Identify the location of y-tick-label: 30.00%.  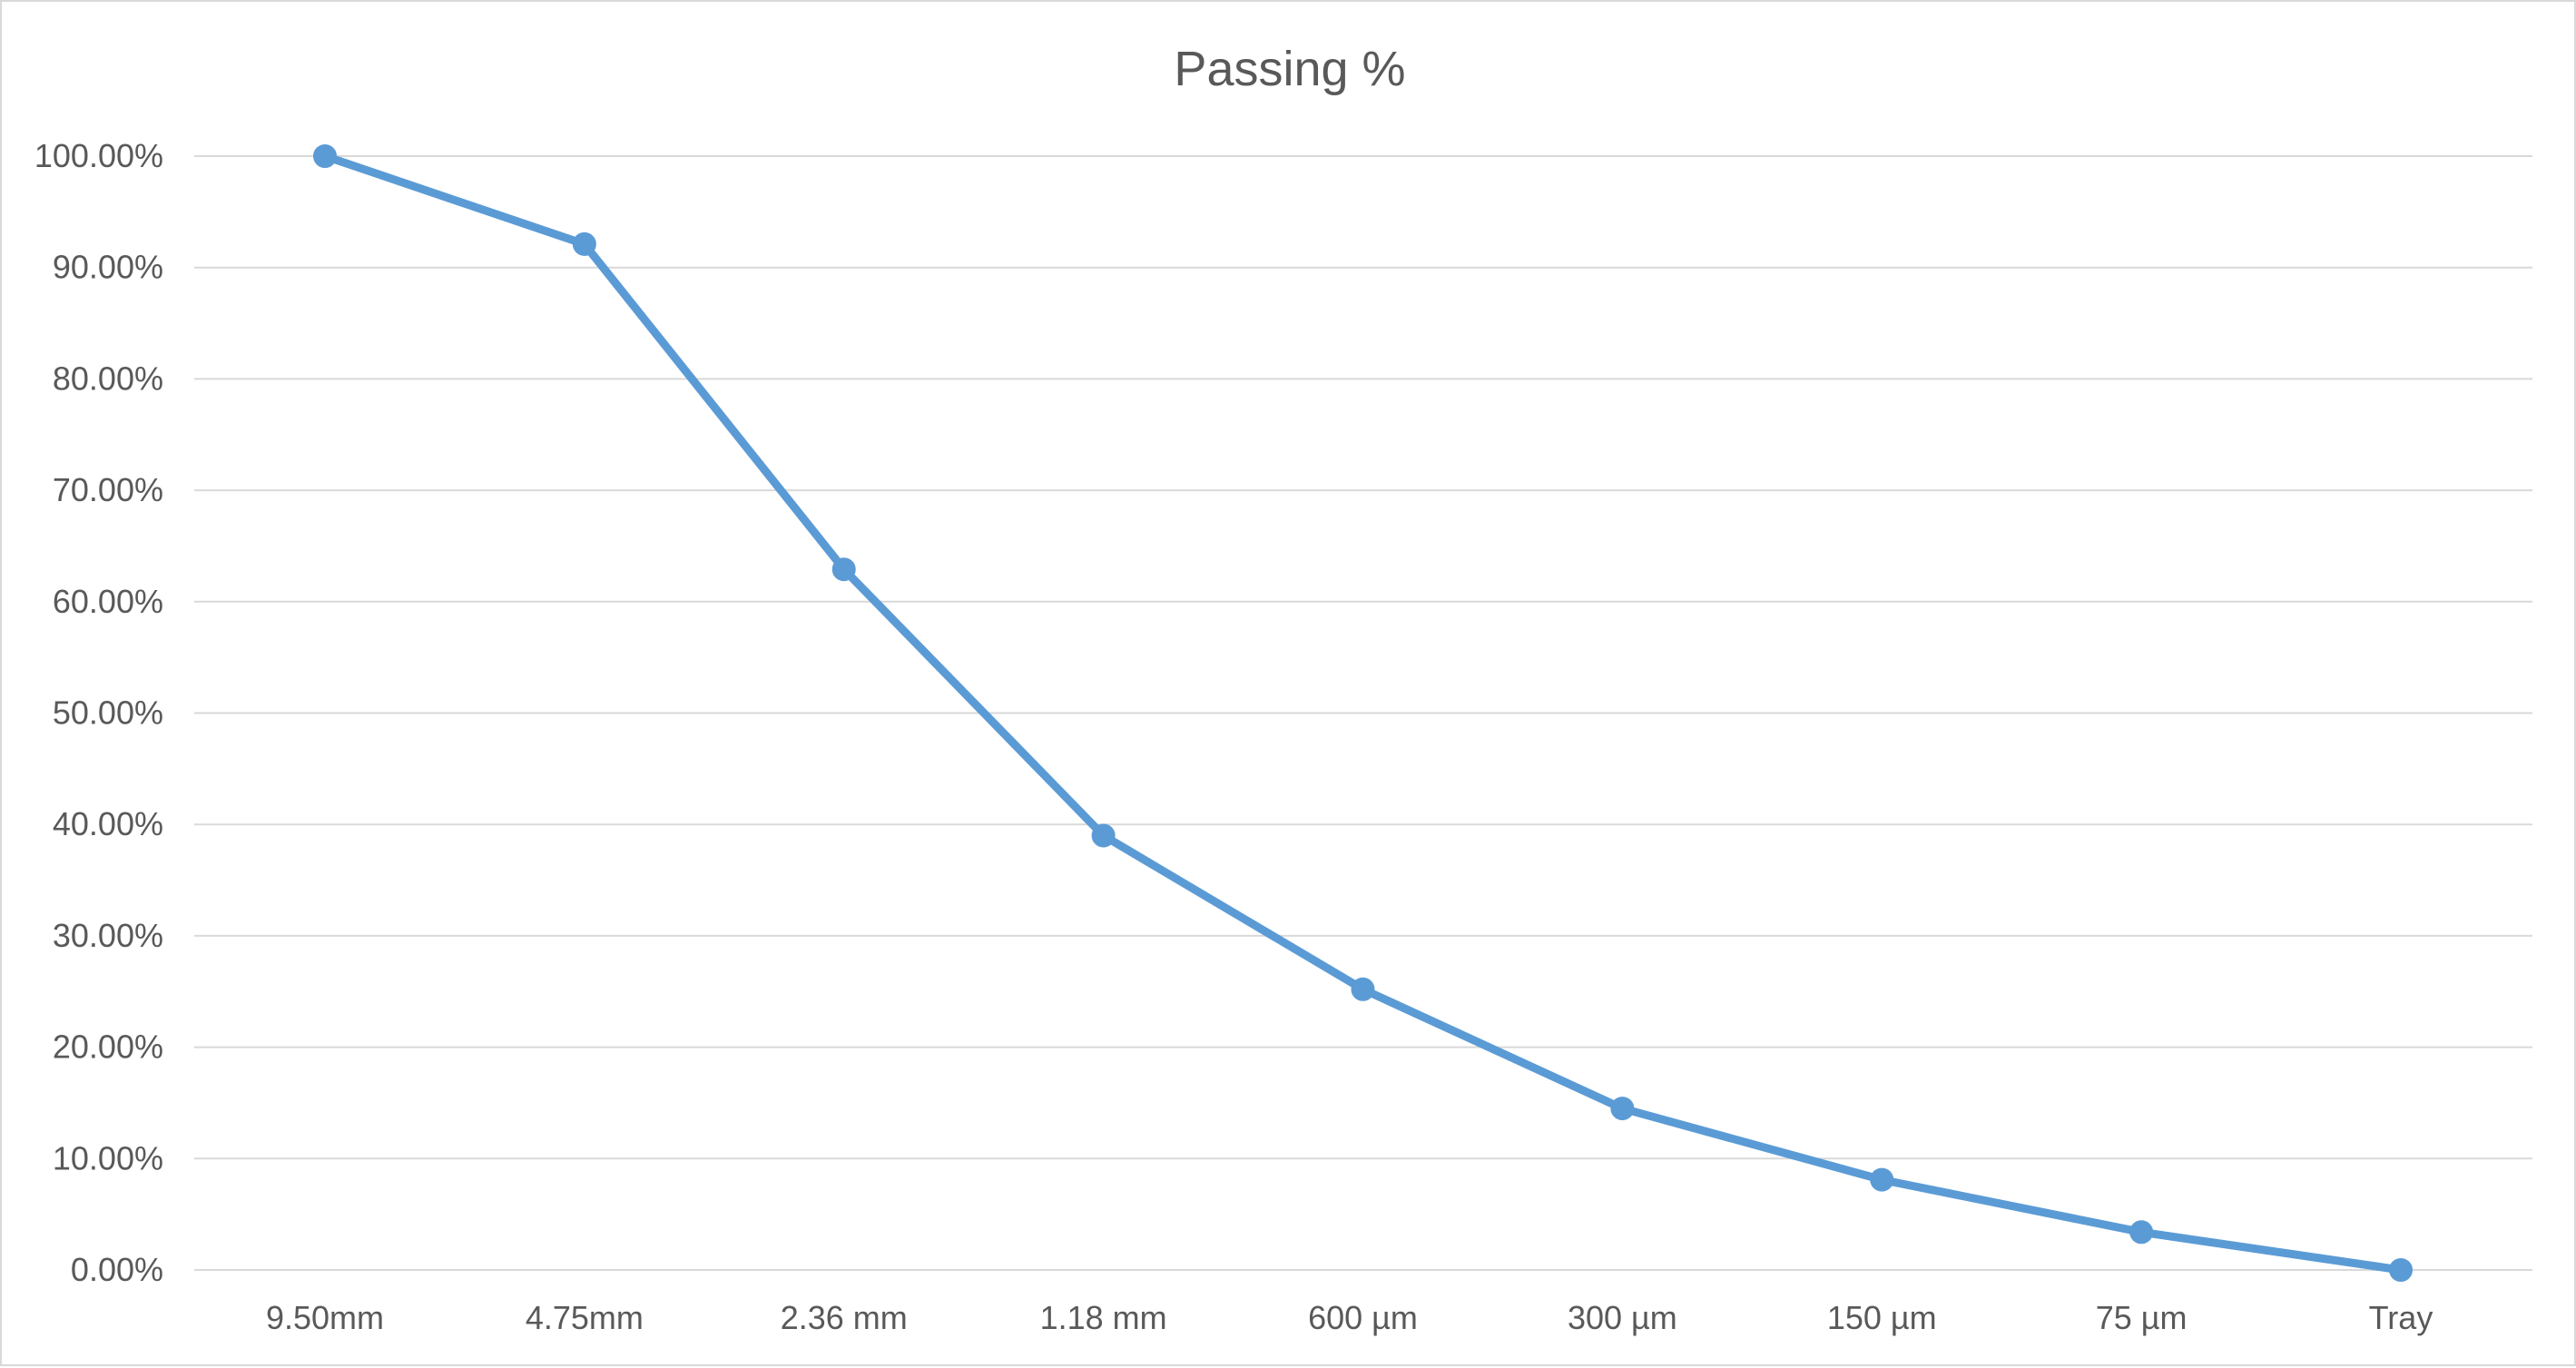
(108, 935).